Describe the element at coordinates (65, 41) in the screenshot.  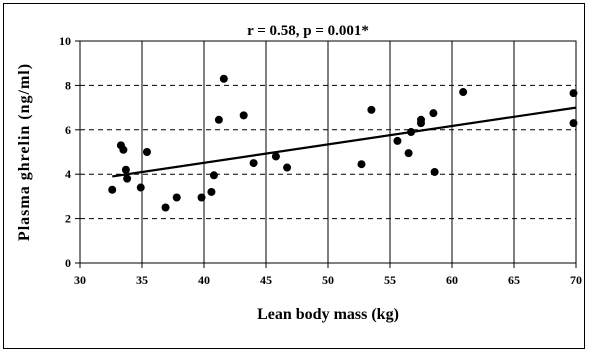
I see `y-tick-label: 10` at that location.